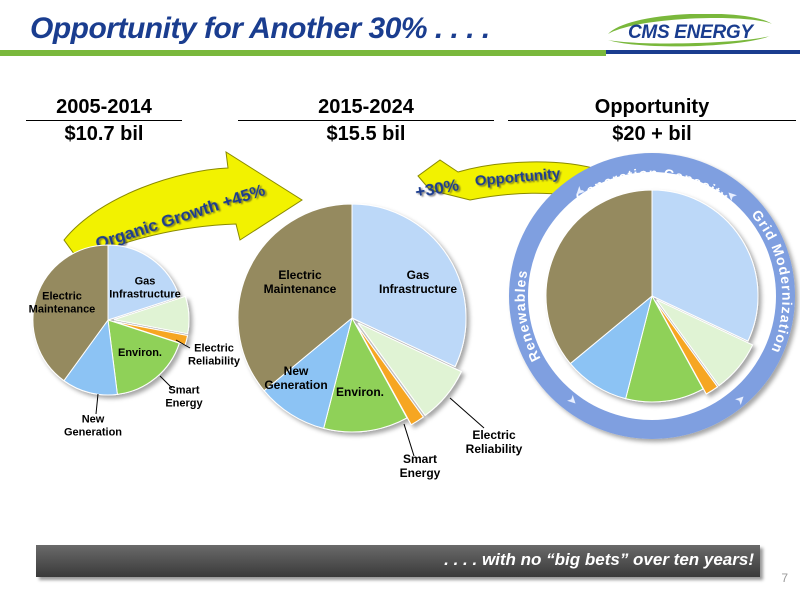  What do you see at coordinates (104, 134) in the screenshot?
I see `amount-label: $10.7 bil` at bounding box center [104, 134].